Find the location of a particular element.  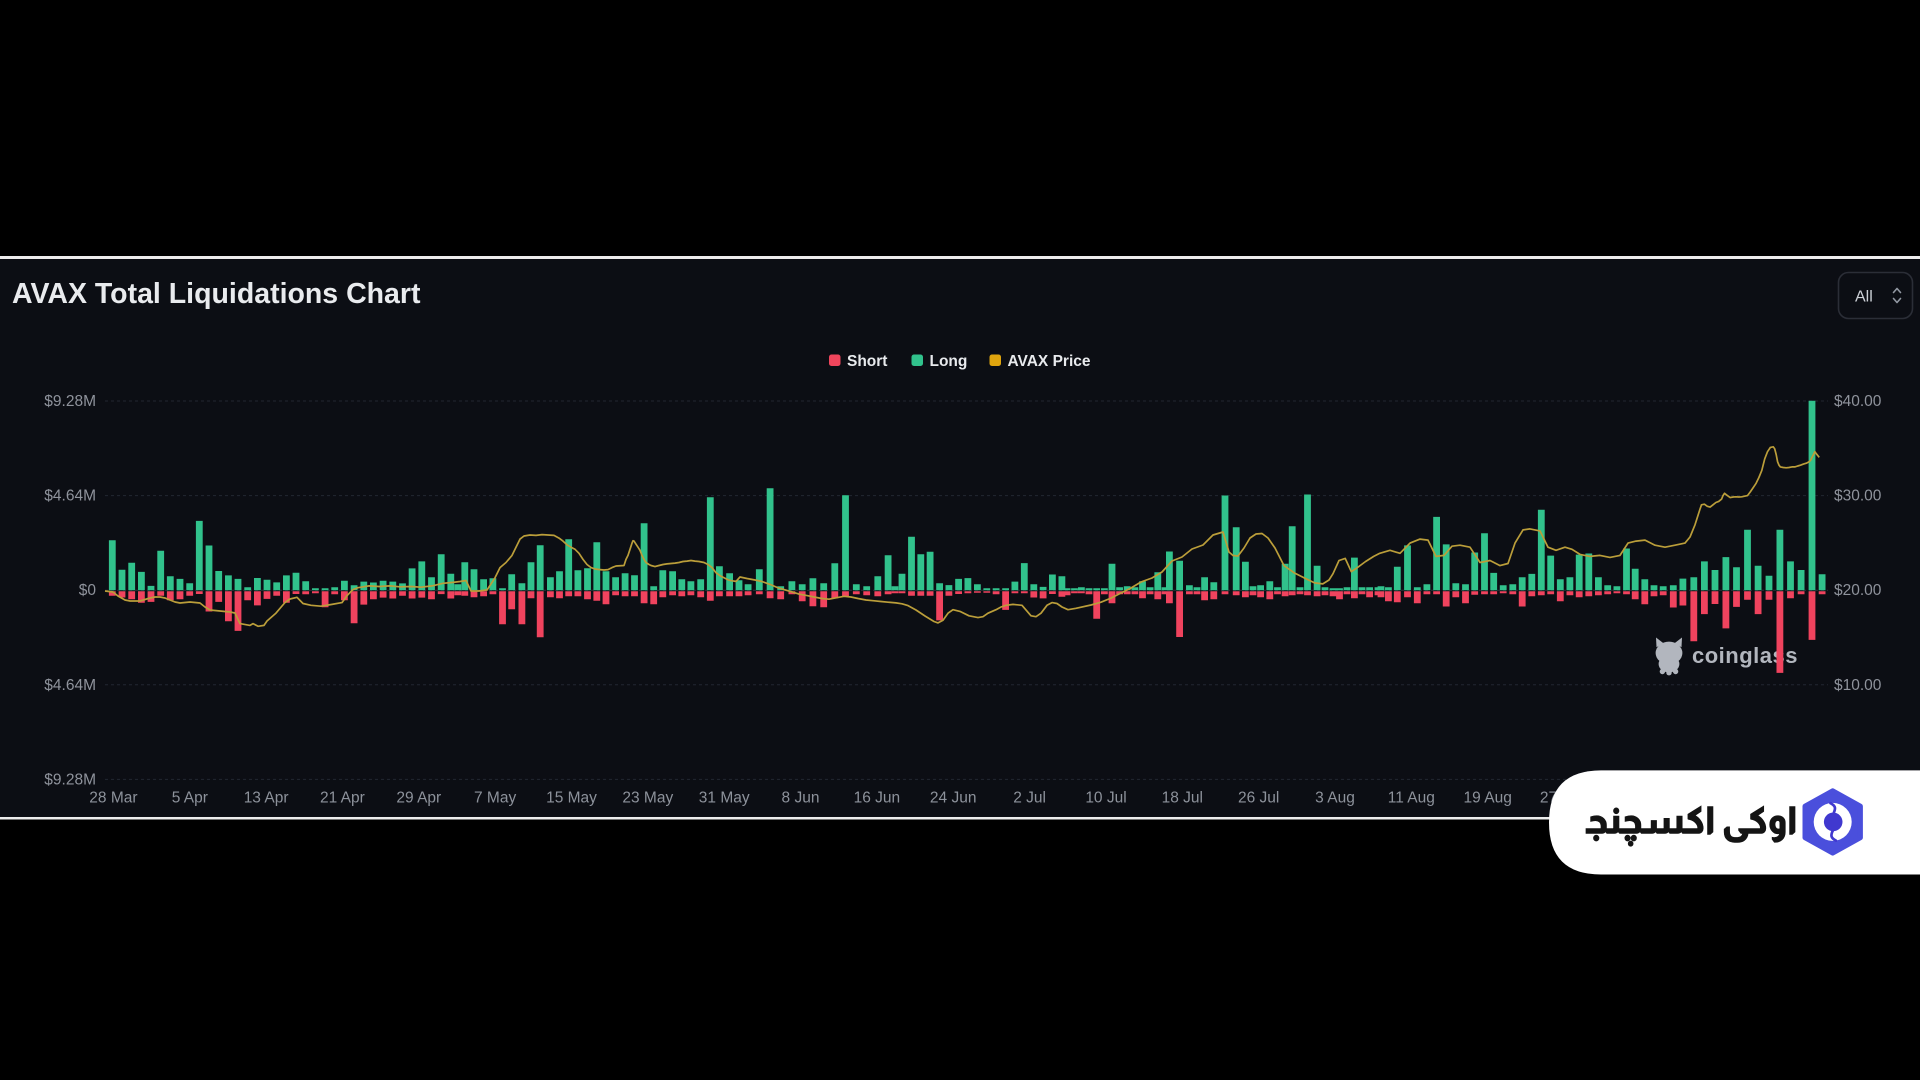

svg-text: 13 Apr is located at coordinates (266, 798).